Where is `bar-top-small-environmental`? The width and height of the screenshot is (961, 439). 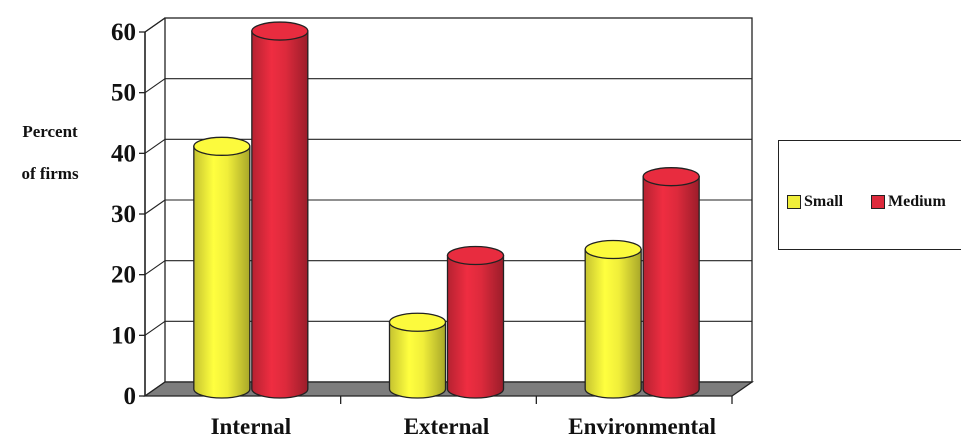 bar-top-small-environmental is located at coordinates (613, 249).